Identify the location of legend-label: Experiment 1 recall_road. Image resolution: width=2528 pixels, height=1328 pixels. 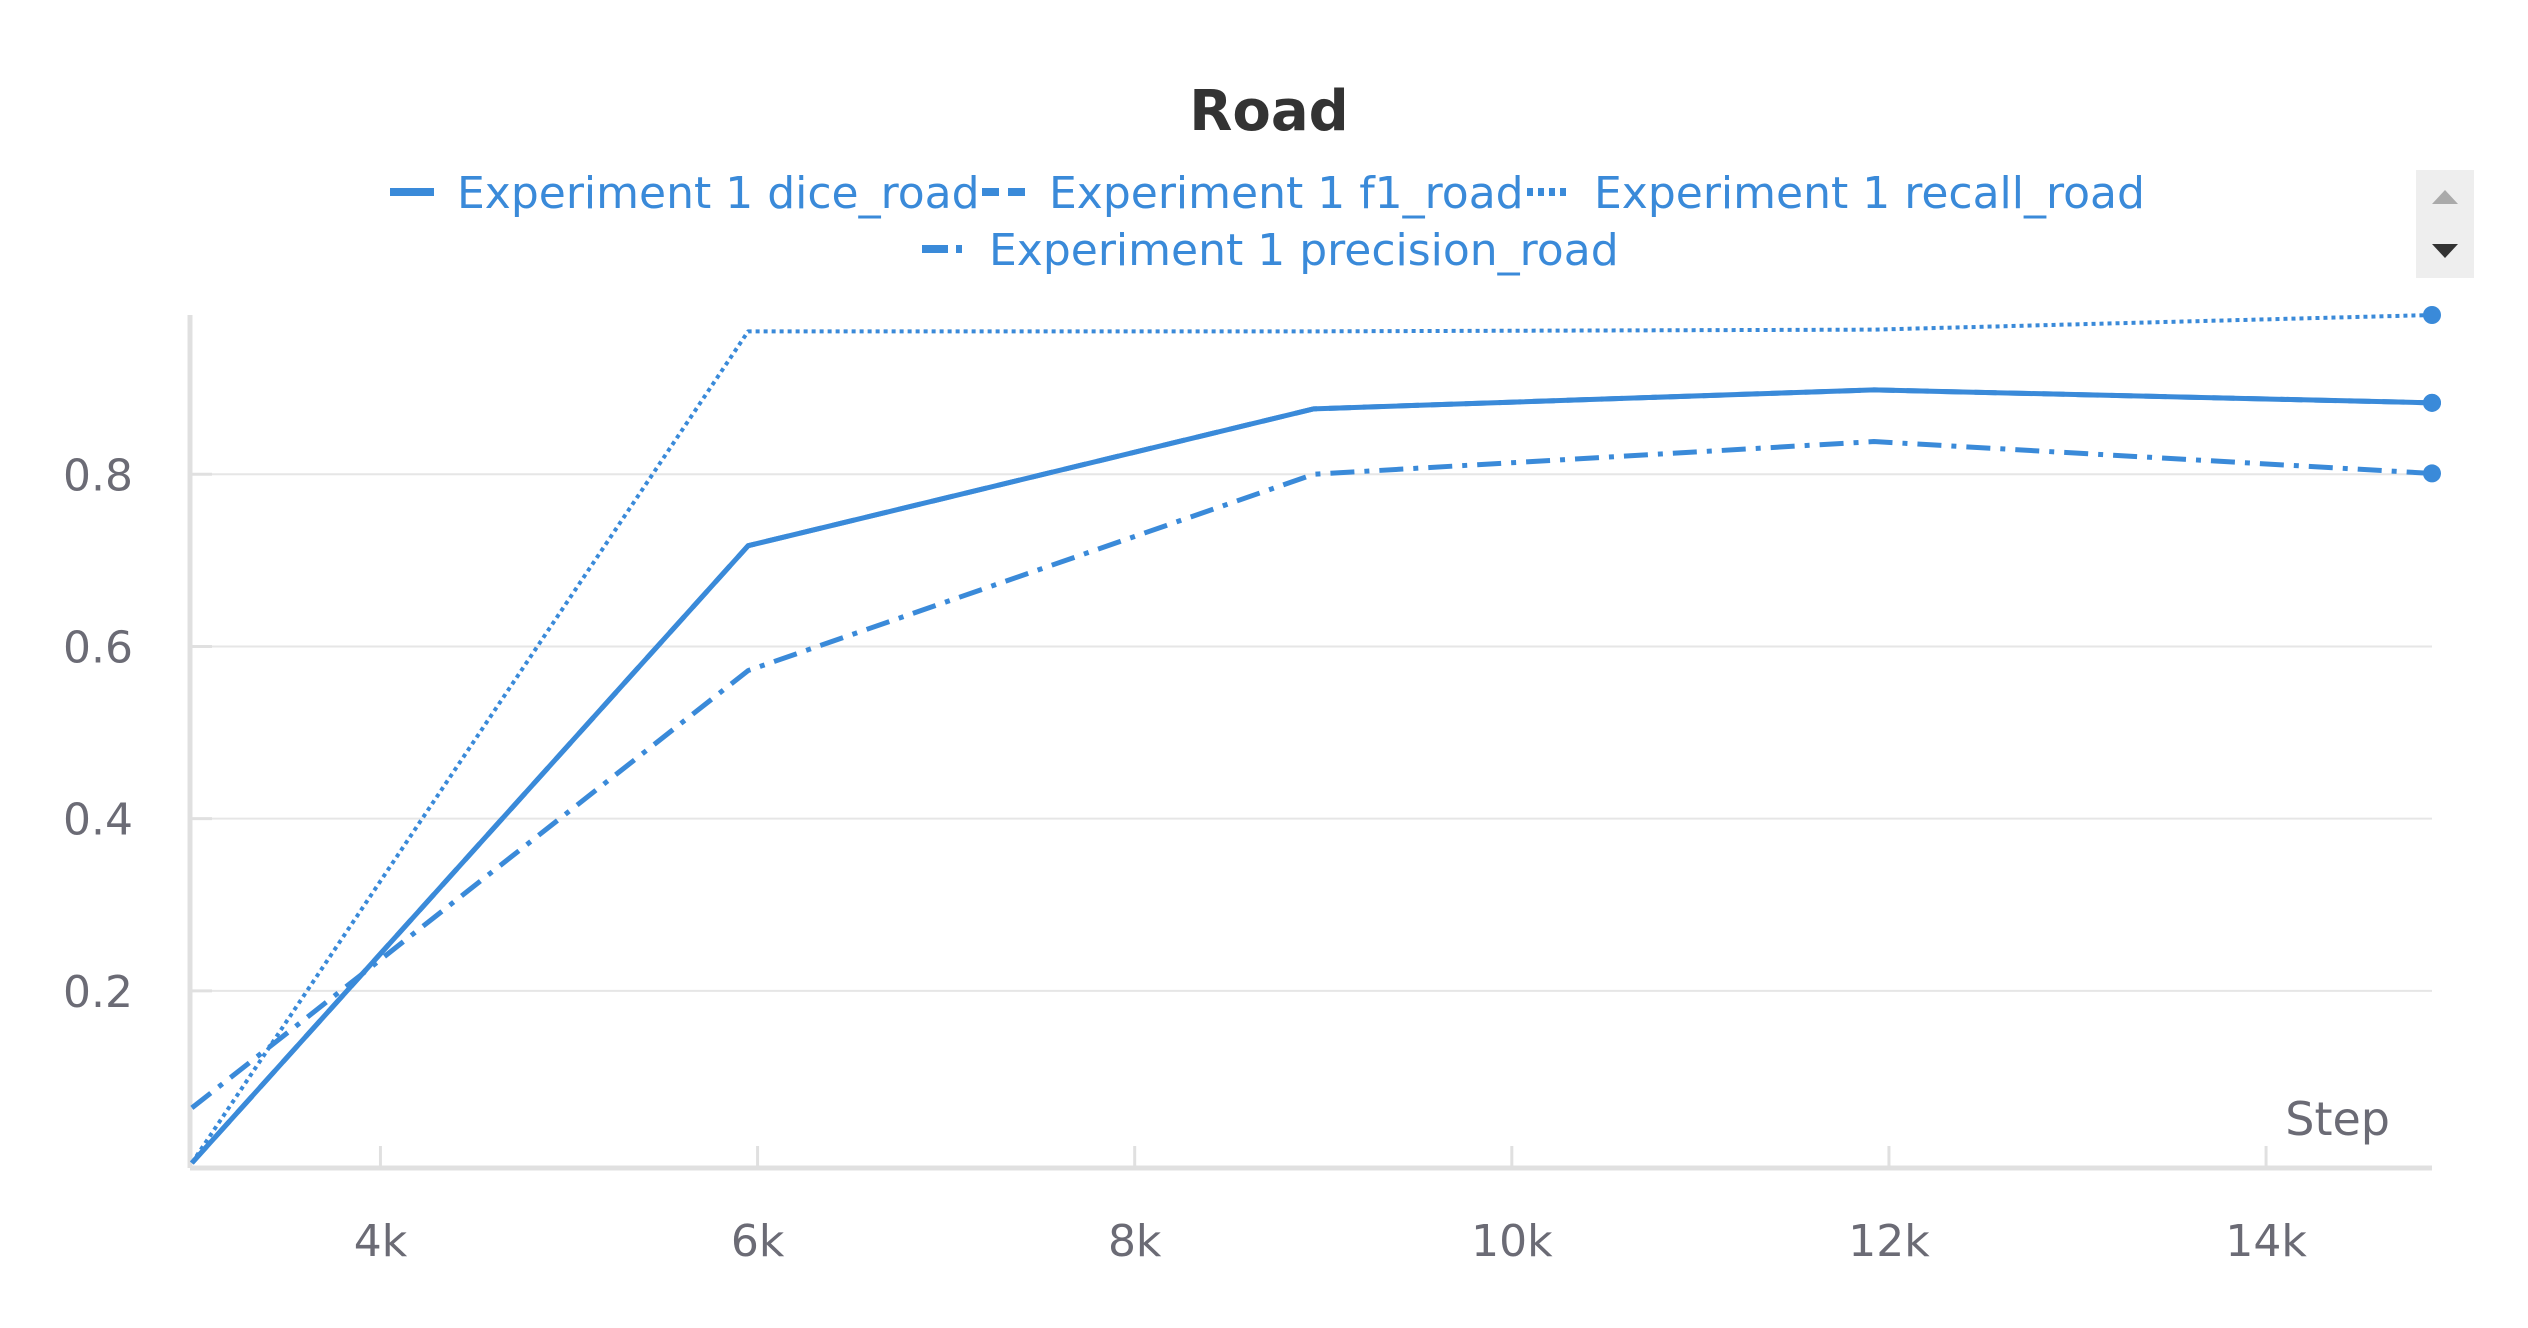
(1869, 193).